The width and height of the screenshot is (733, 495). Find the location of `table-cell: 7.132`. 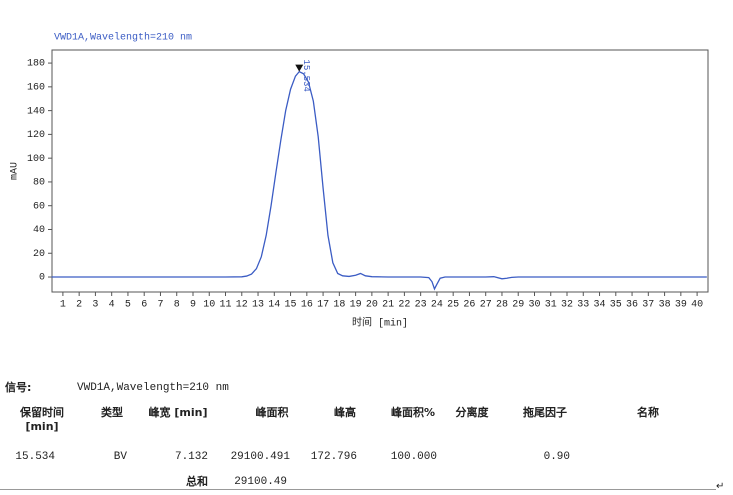

table-cell: 7.132 is located at coordinates (191, 457).